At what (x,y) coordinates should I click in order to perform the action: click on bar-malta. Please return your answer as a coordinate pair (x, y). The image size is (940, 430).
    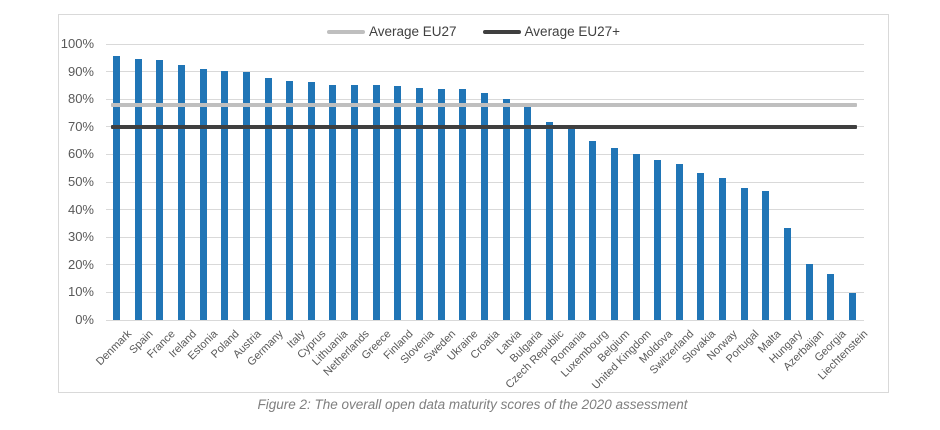
    Looking at the image, I should click on (766, 255).